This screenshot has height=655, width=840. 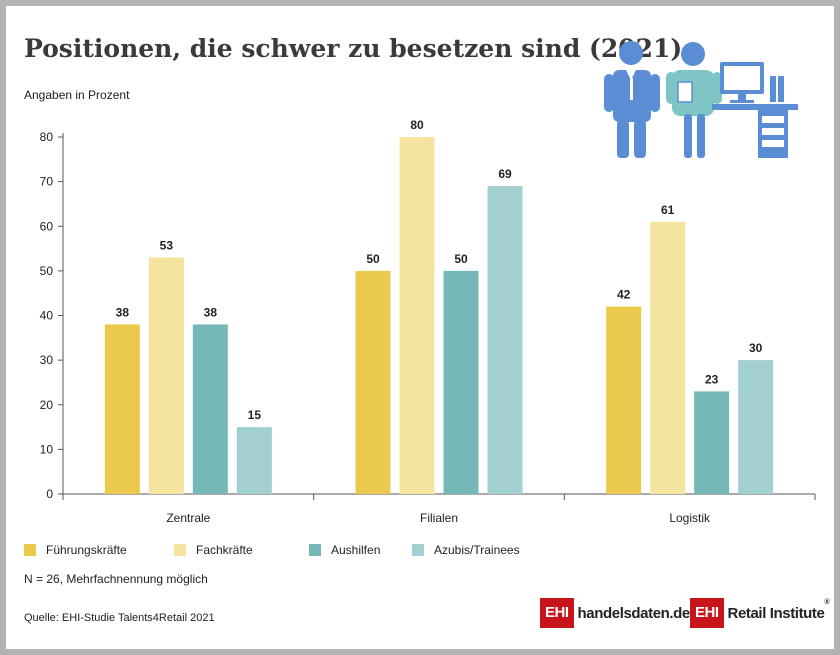 What do you see at coordinates (255, 415) in the screenshot?
I see `data-label-zentrale-3: 15` at bounding box center [255, 415].